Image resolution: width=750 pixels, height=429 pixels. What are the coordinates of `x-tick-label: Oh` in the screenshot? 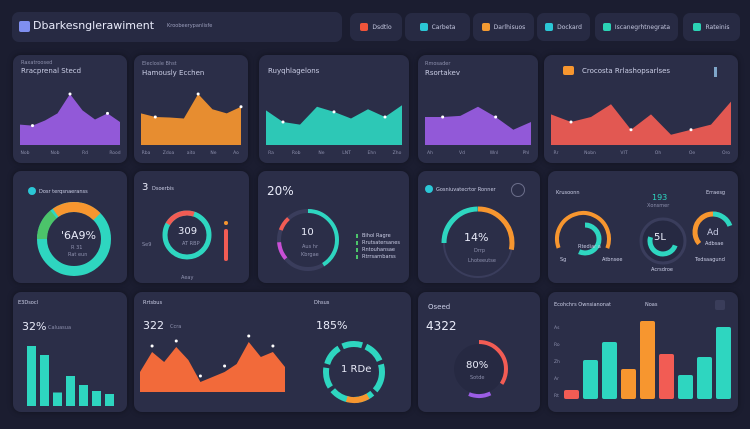 It's located at (658, 153).